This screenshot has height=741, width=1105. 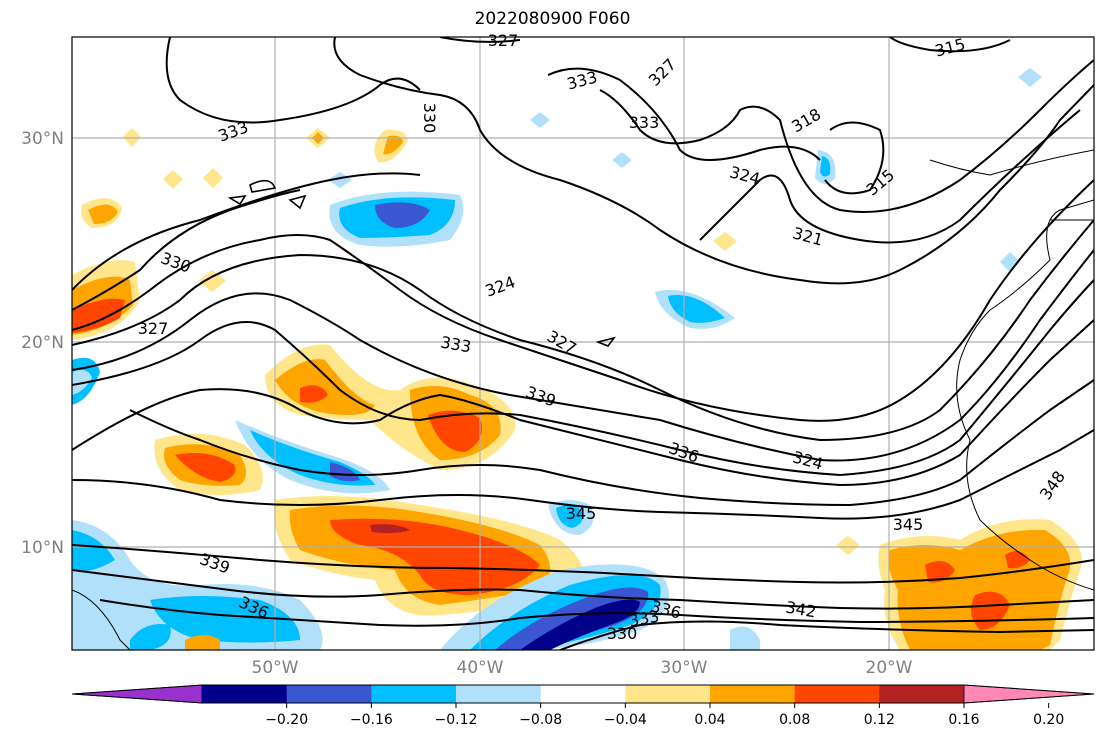 I want to click on contour-label: 336, so click(x=683, y=452).